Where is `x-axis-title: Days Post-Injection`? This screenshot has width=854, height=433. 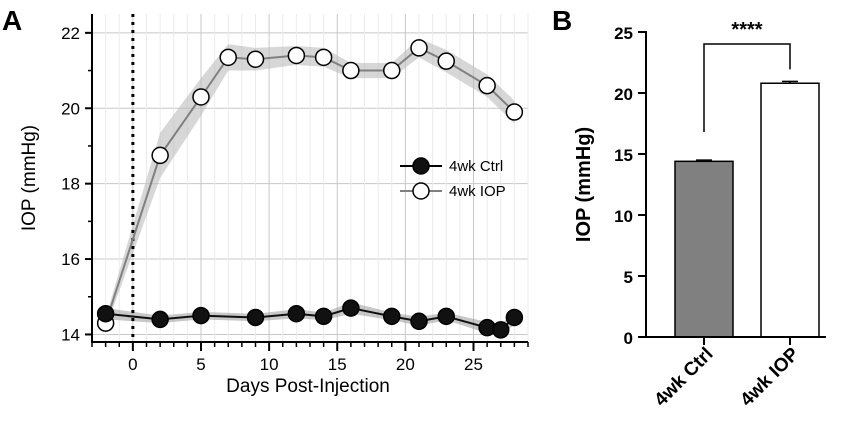
x-axis-title: Days Post-Injection is located at coordinates (308, 386).